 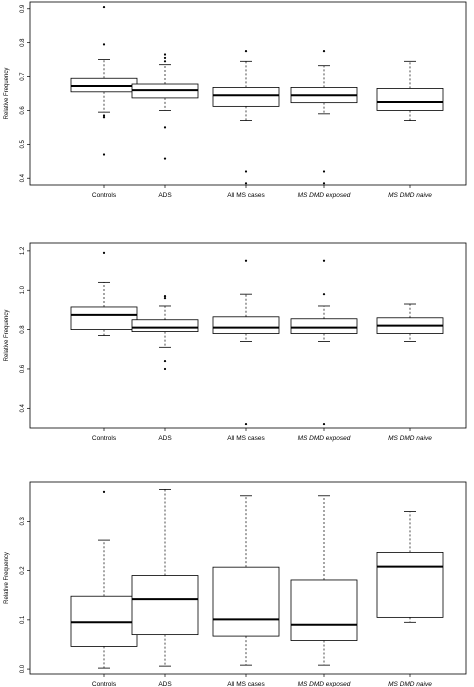 I want to click on y-tick-label: 0.0, so click(x=23, y=668).